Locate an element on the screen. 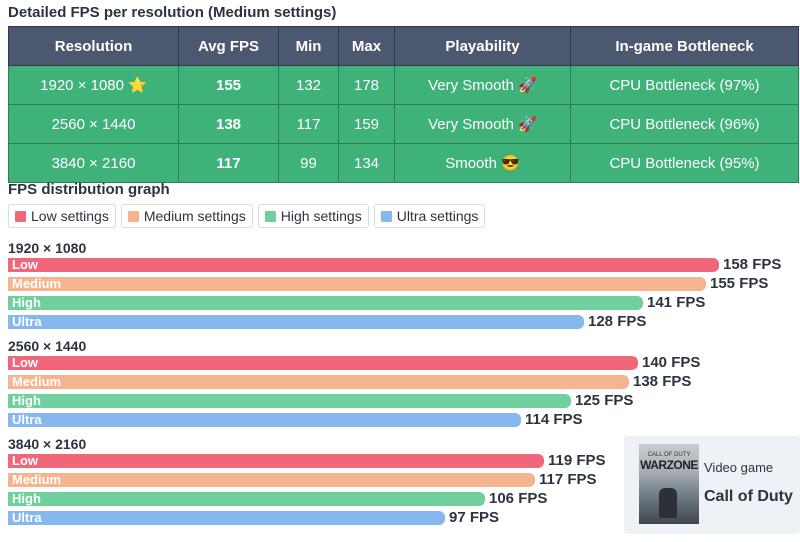 Image resolution: width=800 pixels, height=542 pixels. cell-bottleneck: CPU Bottleneck (96%) is located at coordinates (684, 124).